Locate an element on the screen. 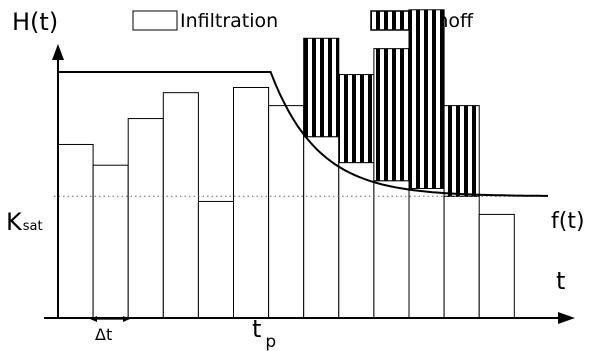 The width and height of the screenshot is (594, 351). legend-infiltration-label: Infiltration is located at coordinates (229, 21).